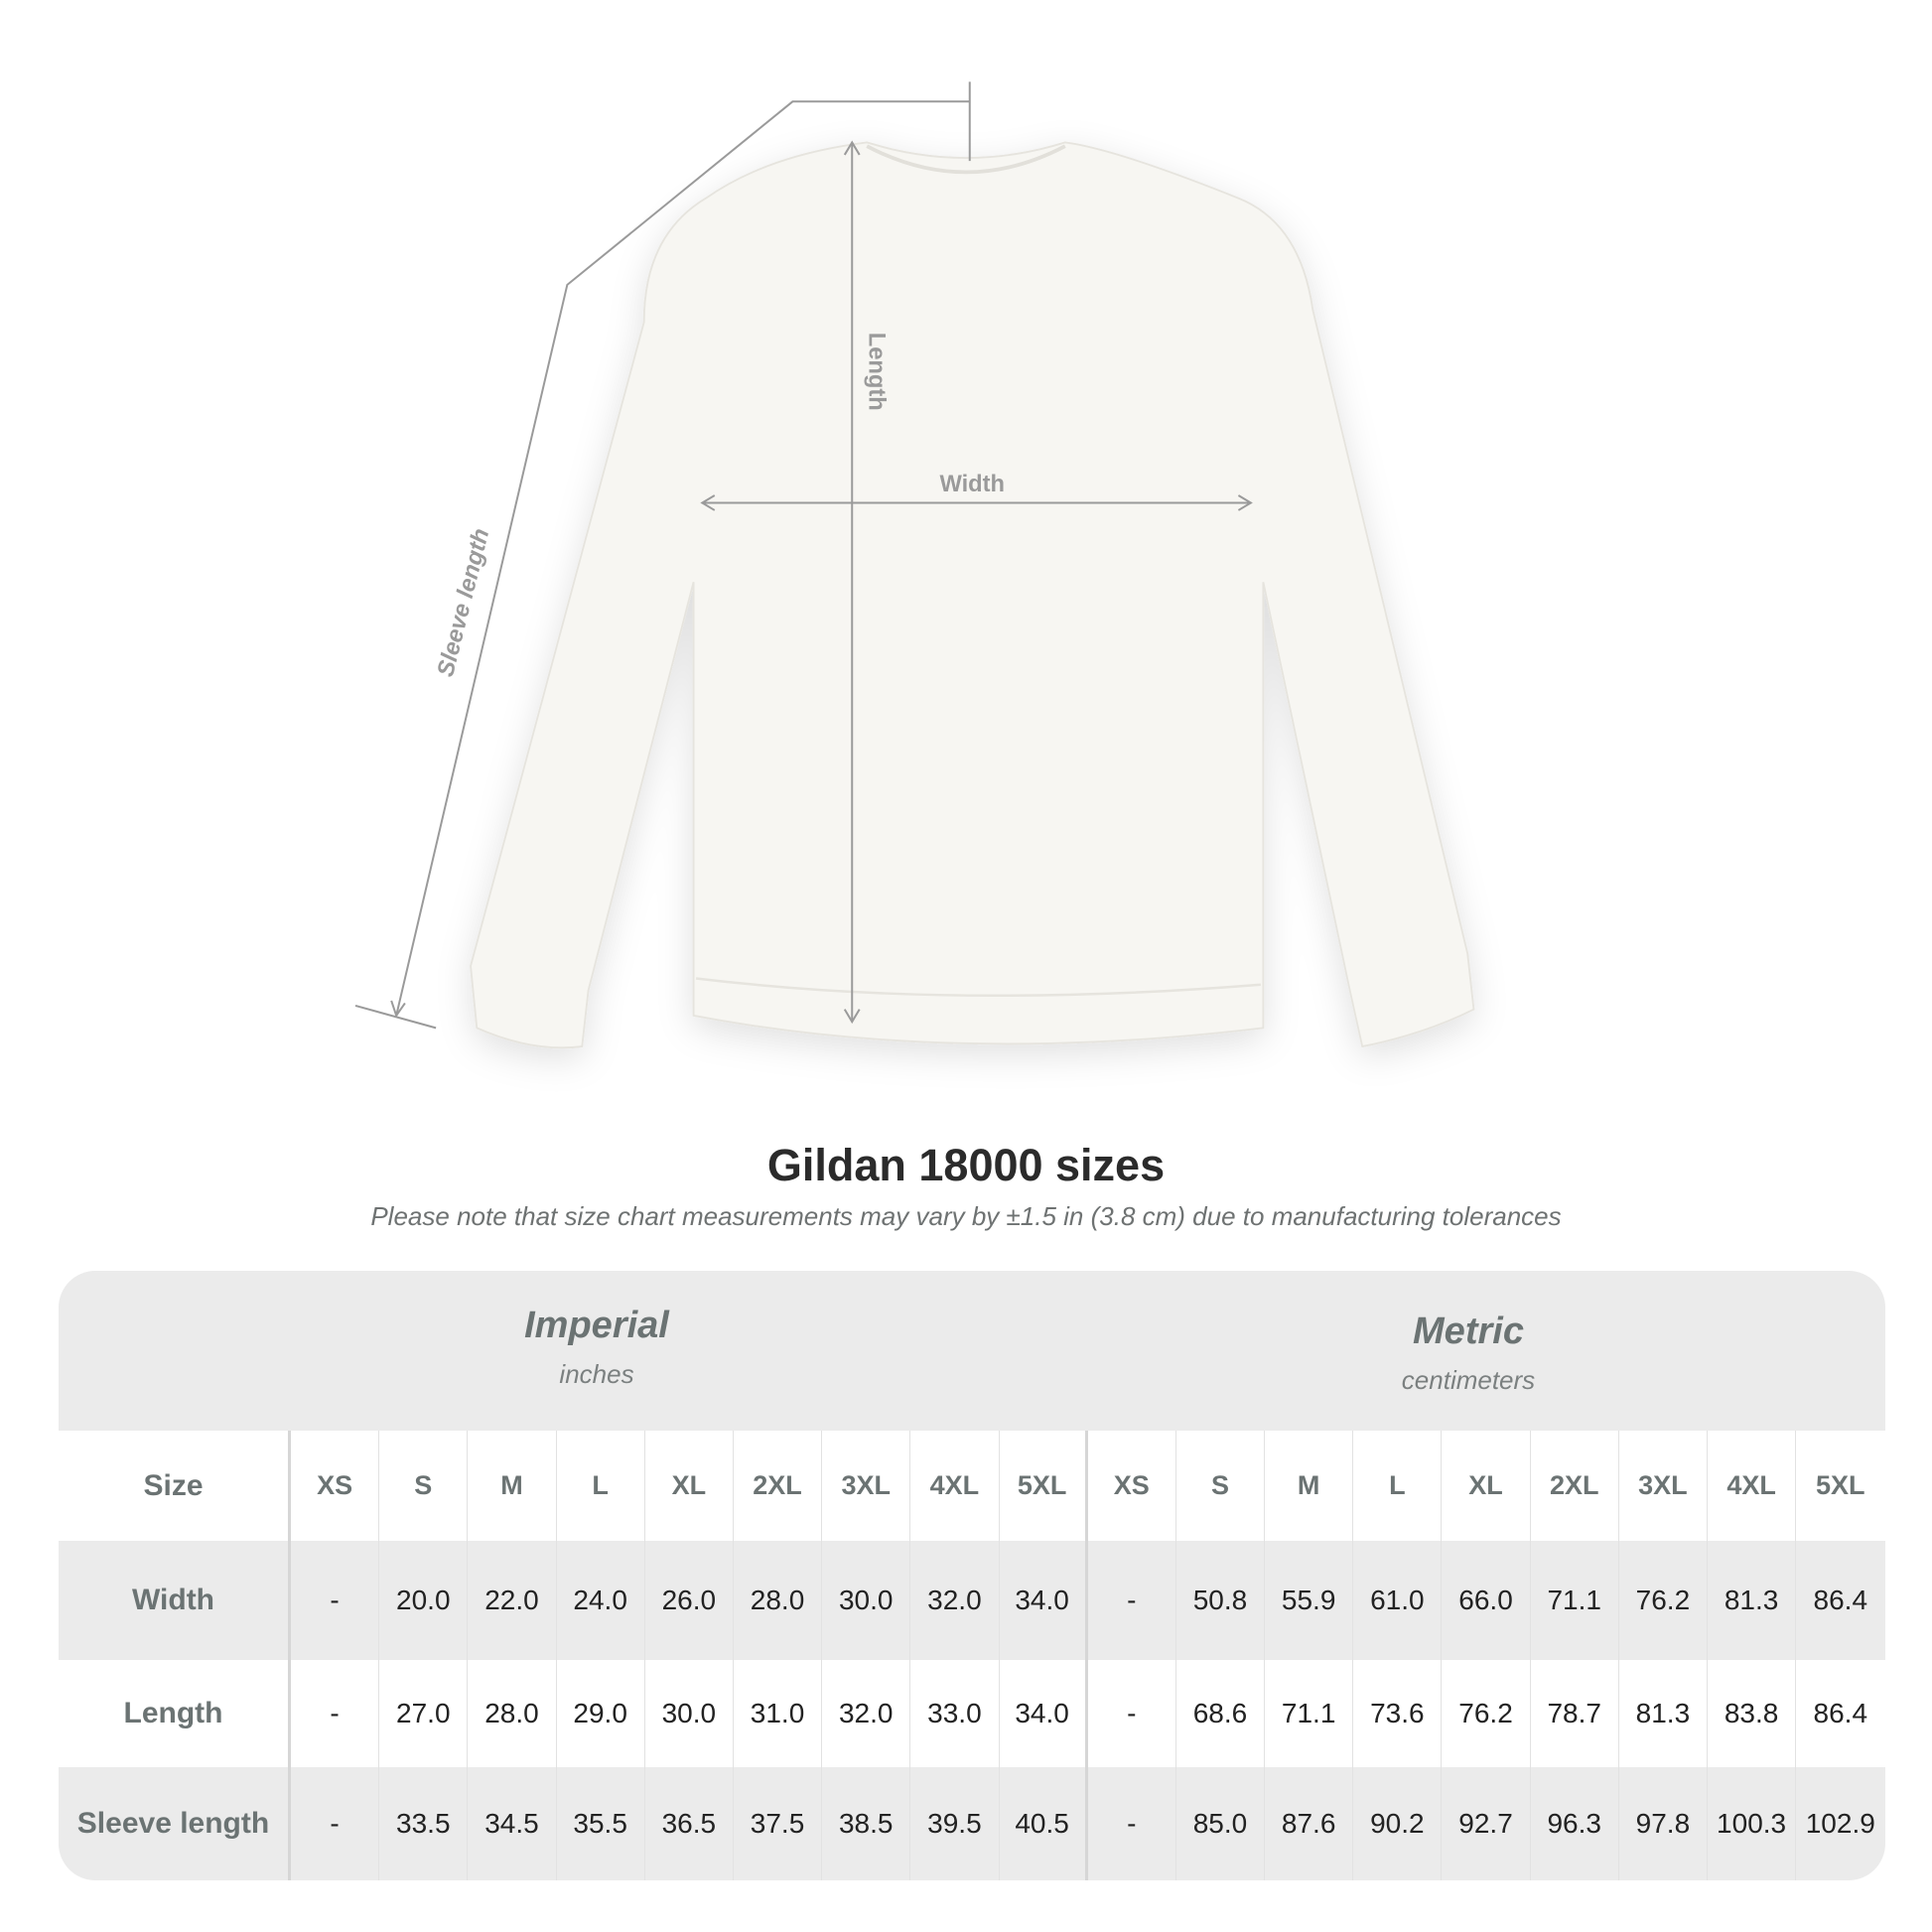 The width and height of the screenshot is (1932, 1932). I want to click on hem-rib, so click(978, 987).